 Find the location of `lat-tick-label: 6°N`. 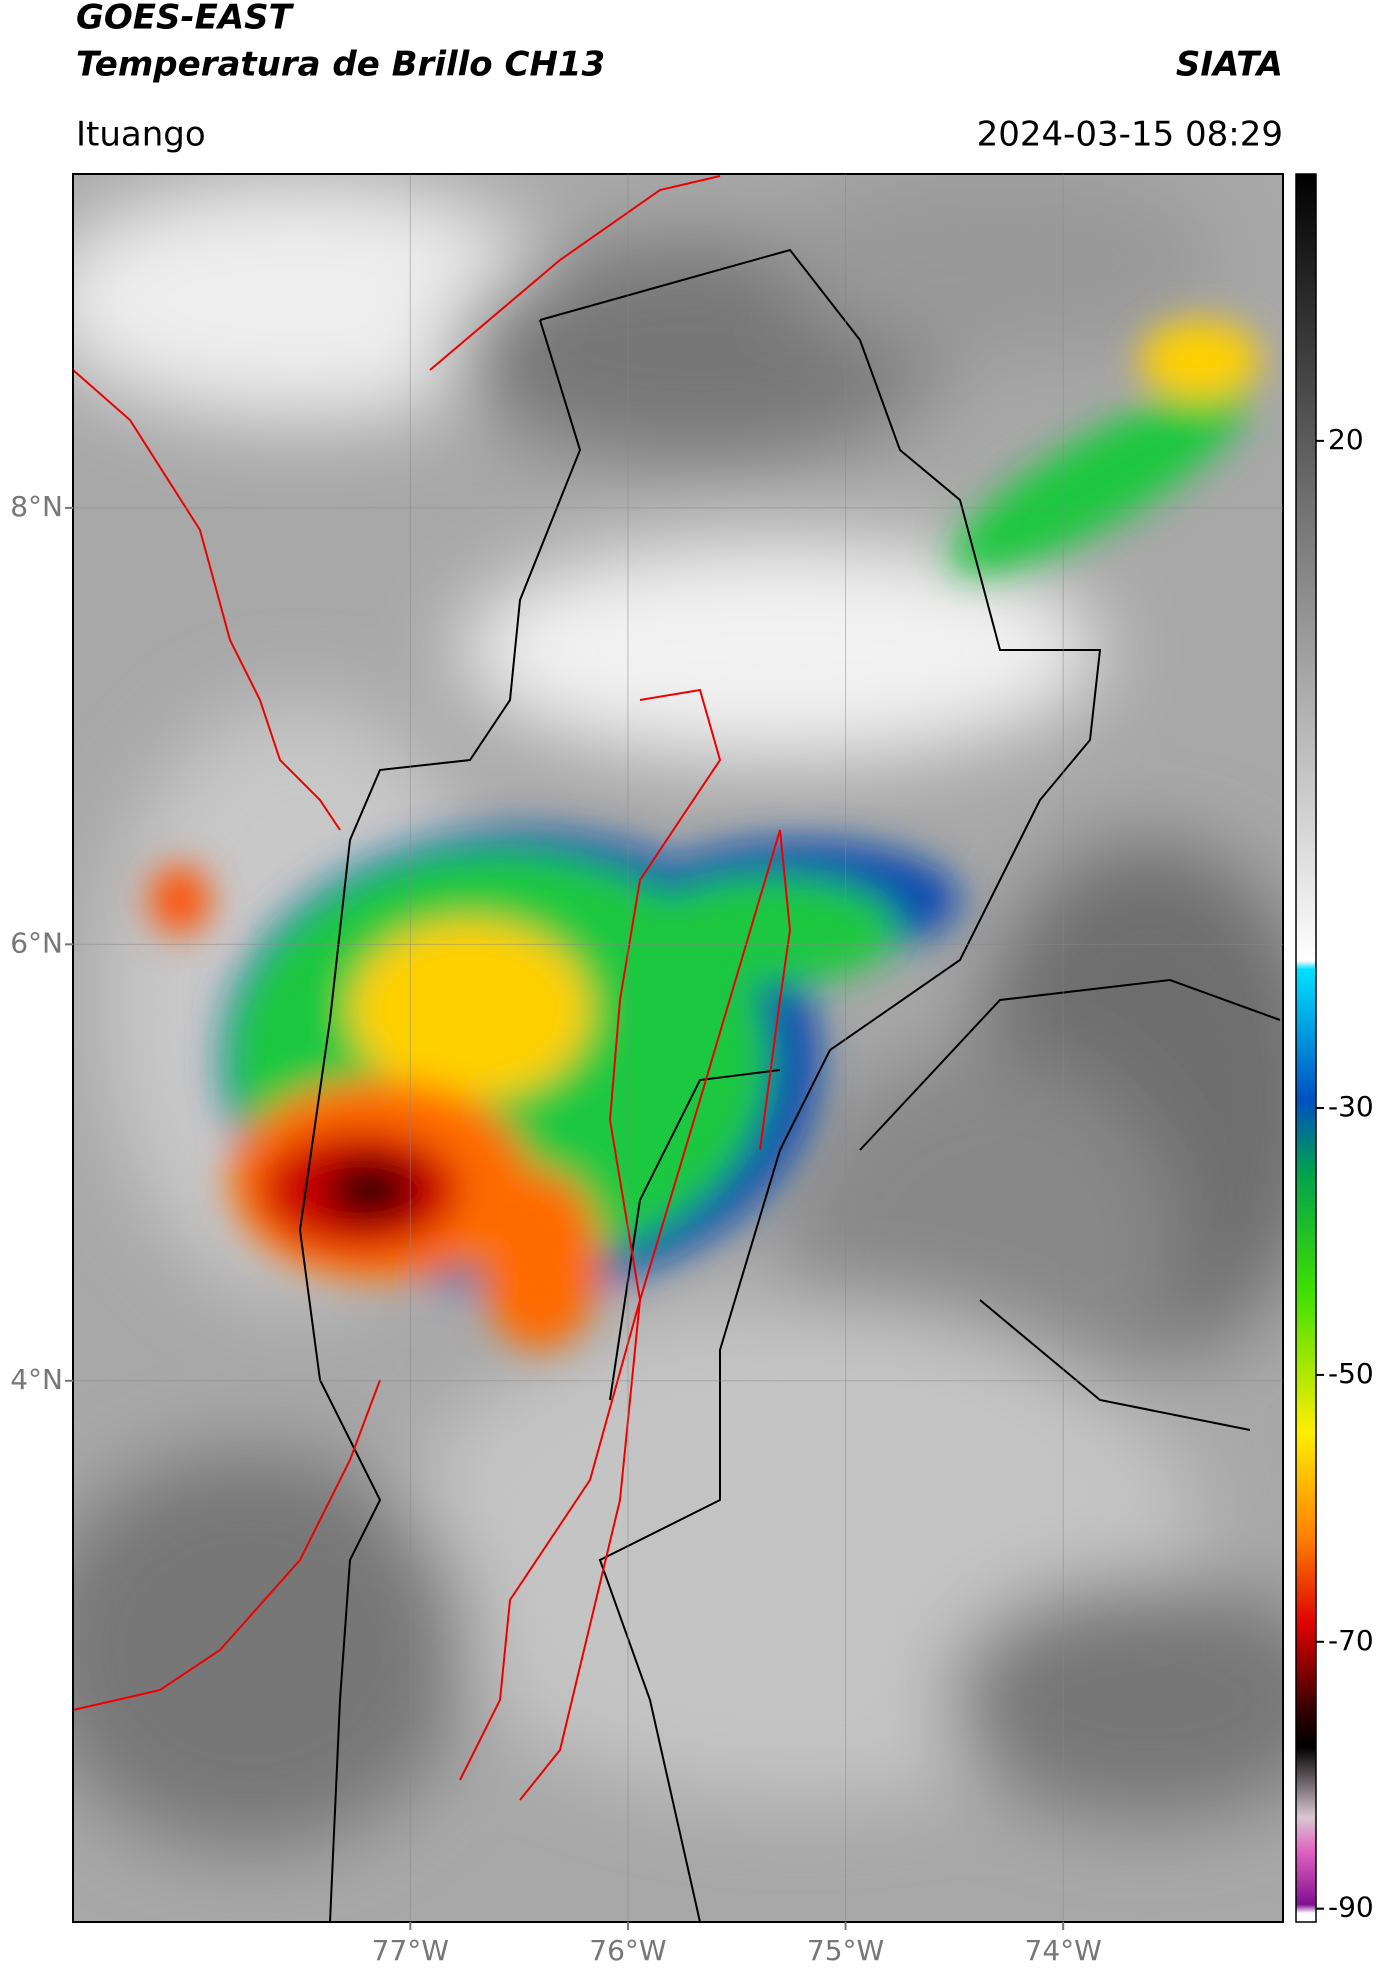

lat-tick-label: 6°N is located at coordinates (36, 942).